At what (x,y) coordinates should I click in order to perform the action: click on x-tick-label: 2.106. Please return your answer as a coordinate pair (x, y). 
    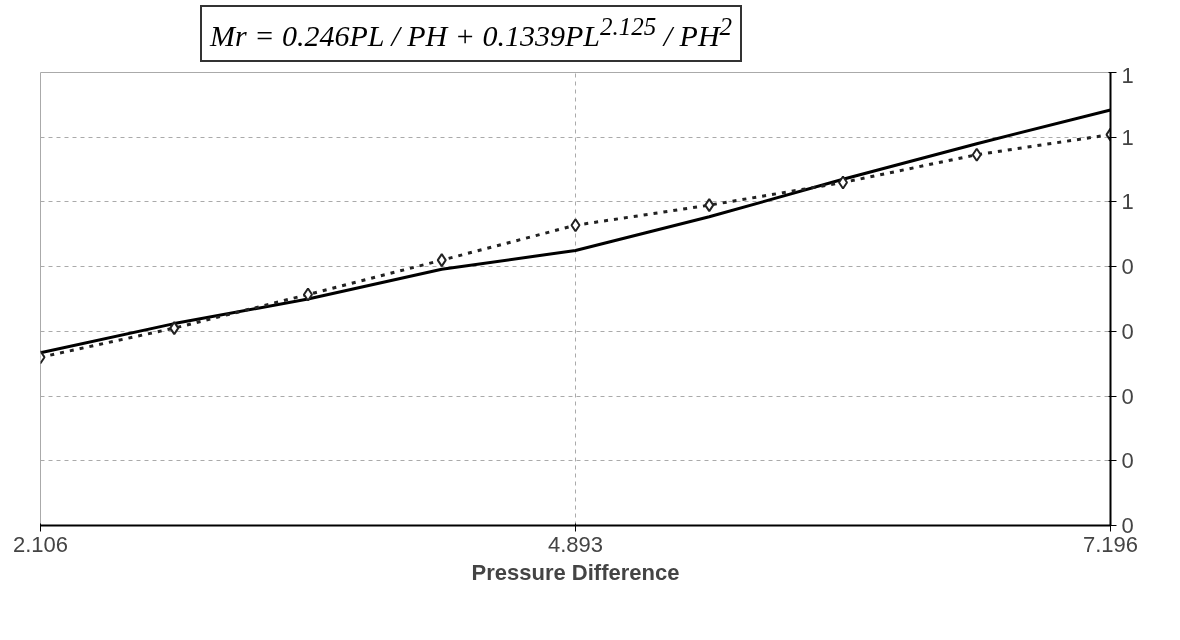
    Looking at the image, I should click on (40, 544).